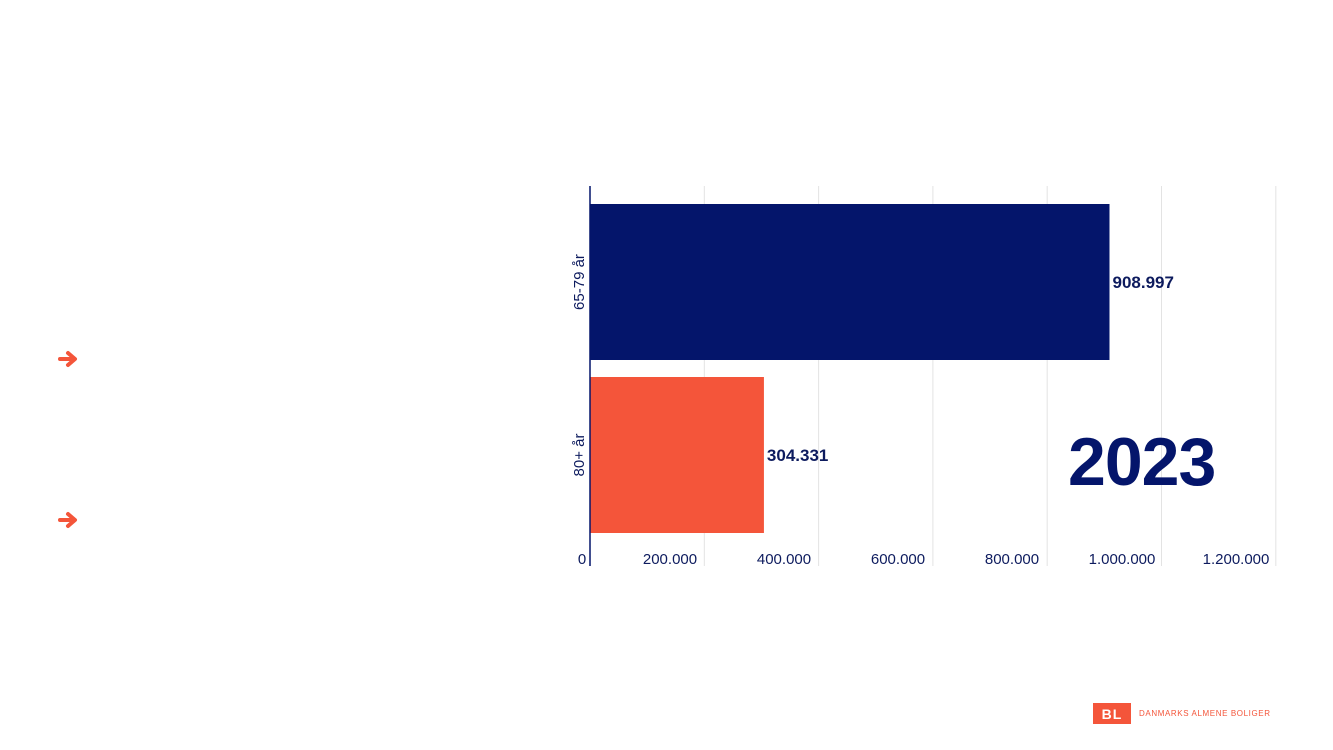 The width and height of the screenshot is (1333, 750). What do you see at coordinates (898, 559) in the screenshot?
I see `x-tick-label: 600.000` at bounding box center [898, 559].